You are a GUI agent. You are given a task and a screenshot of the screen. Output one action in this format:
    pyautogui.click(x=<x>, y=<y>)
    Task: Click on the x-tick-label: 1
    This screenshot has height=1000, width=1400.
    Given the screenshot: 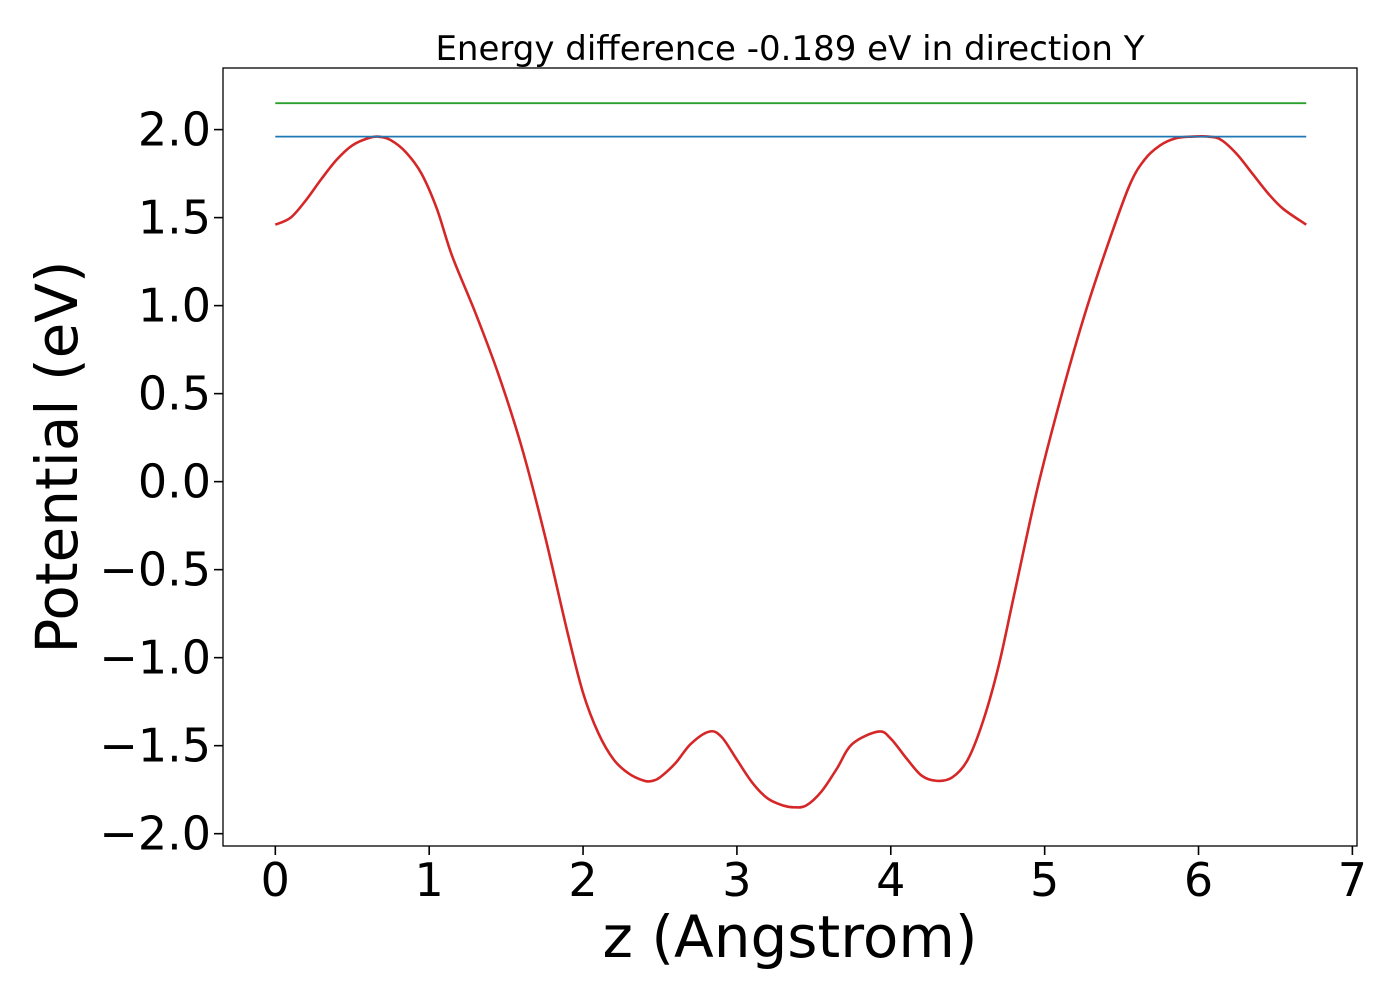 What is the action you would take?
    pyautogui.click(x=429, y=880)
    